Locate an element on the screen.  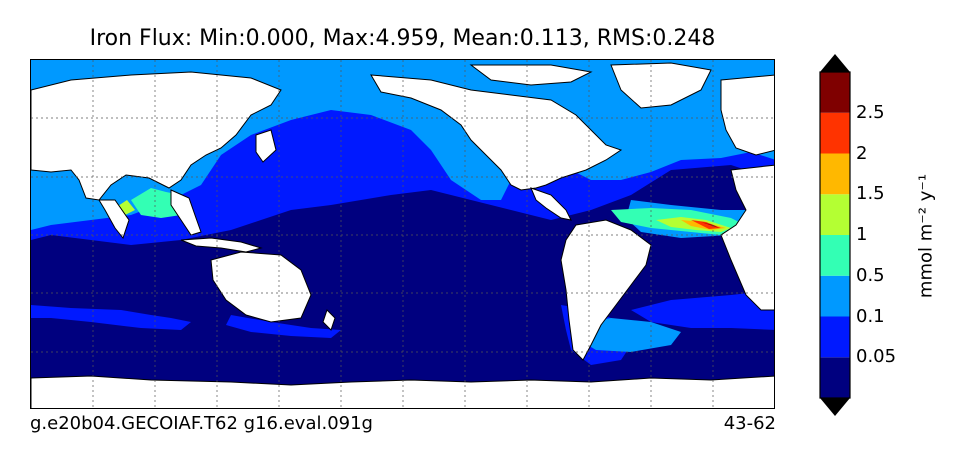
land-canada-arctic is located at coordinates (531, 75).